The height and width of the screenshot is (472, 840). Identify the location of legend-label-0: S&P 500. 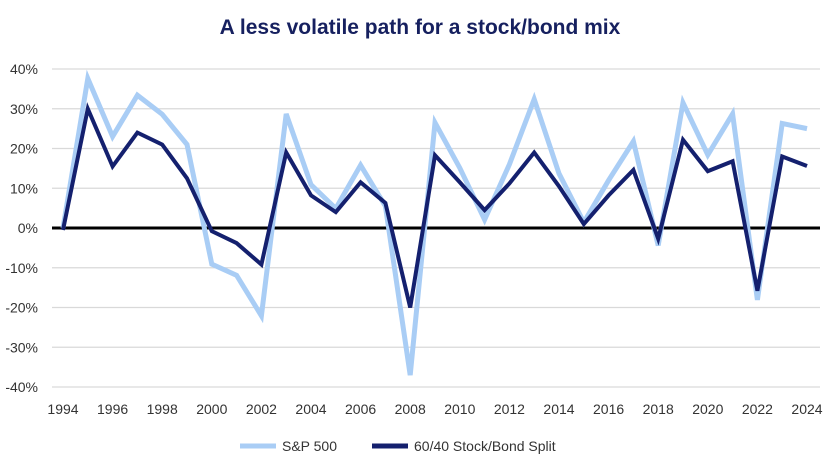
(309, 446).